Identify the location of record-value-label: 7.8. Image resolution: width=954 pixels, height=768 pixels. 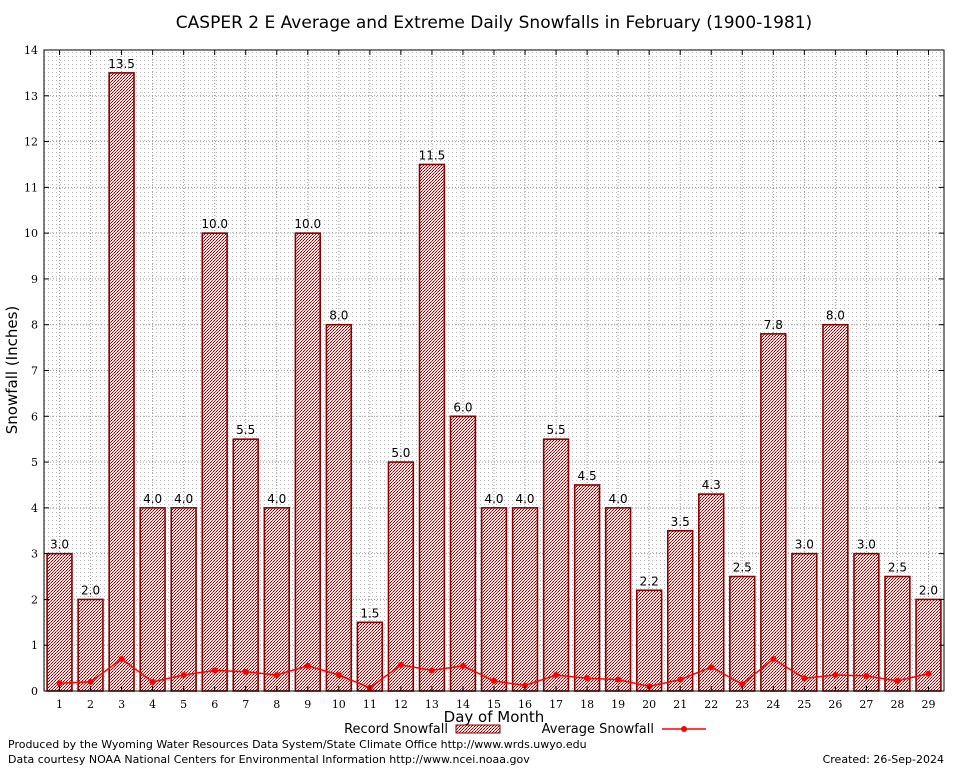
(773, 325).